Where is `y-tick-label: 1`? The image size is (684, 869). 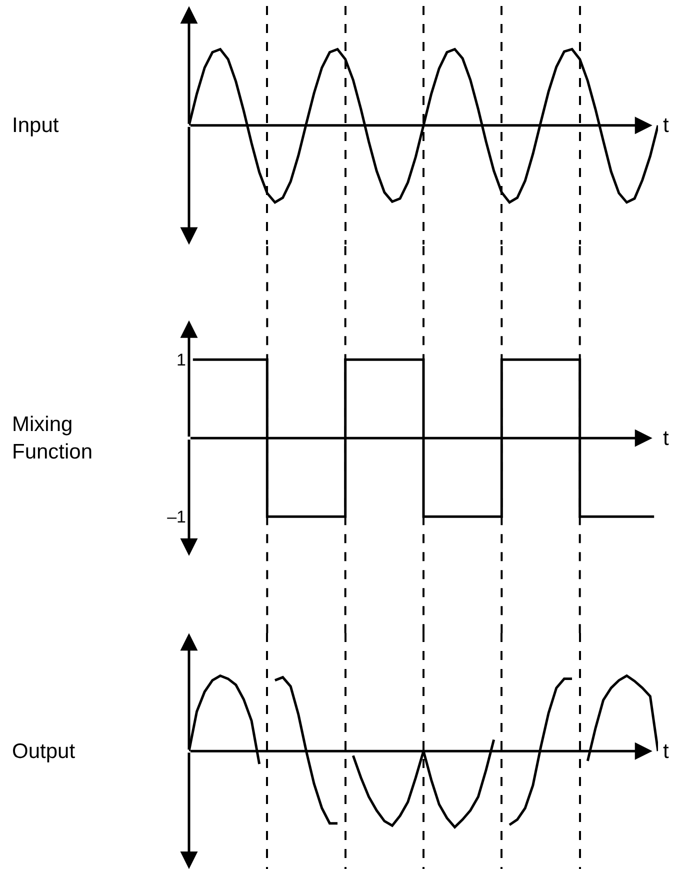 y-tick-label: 1 is located at coordinates (181, 360).